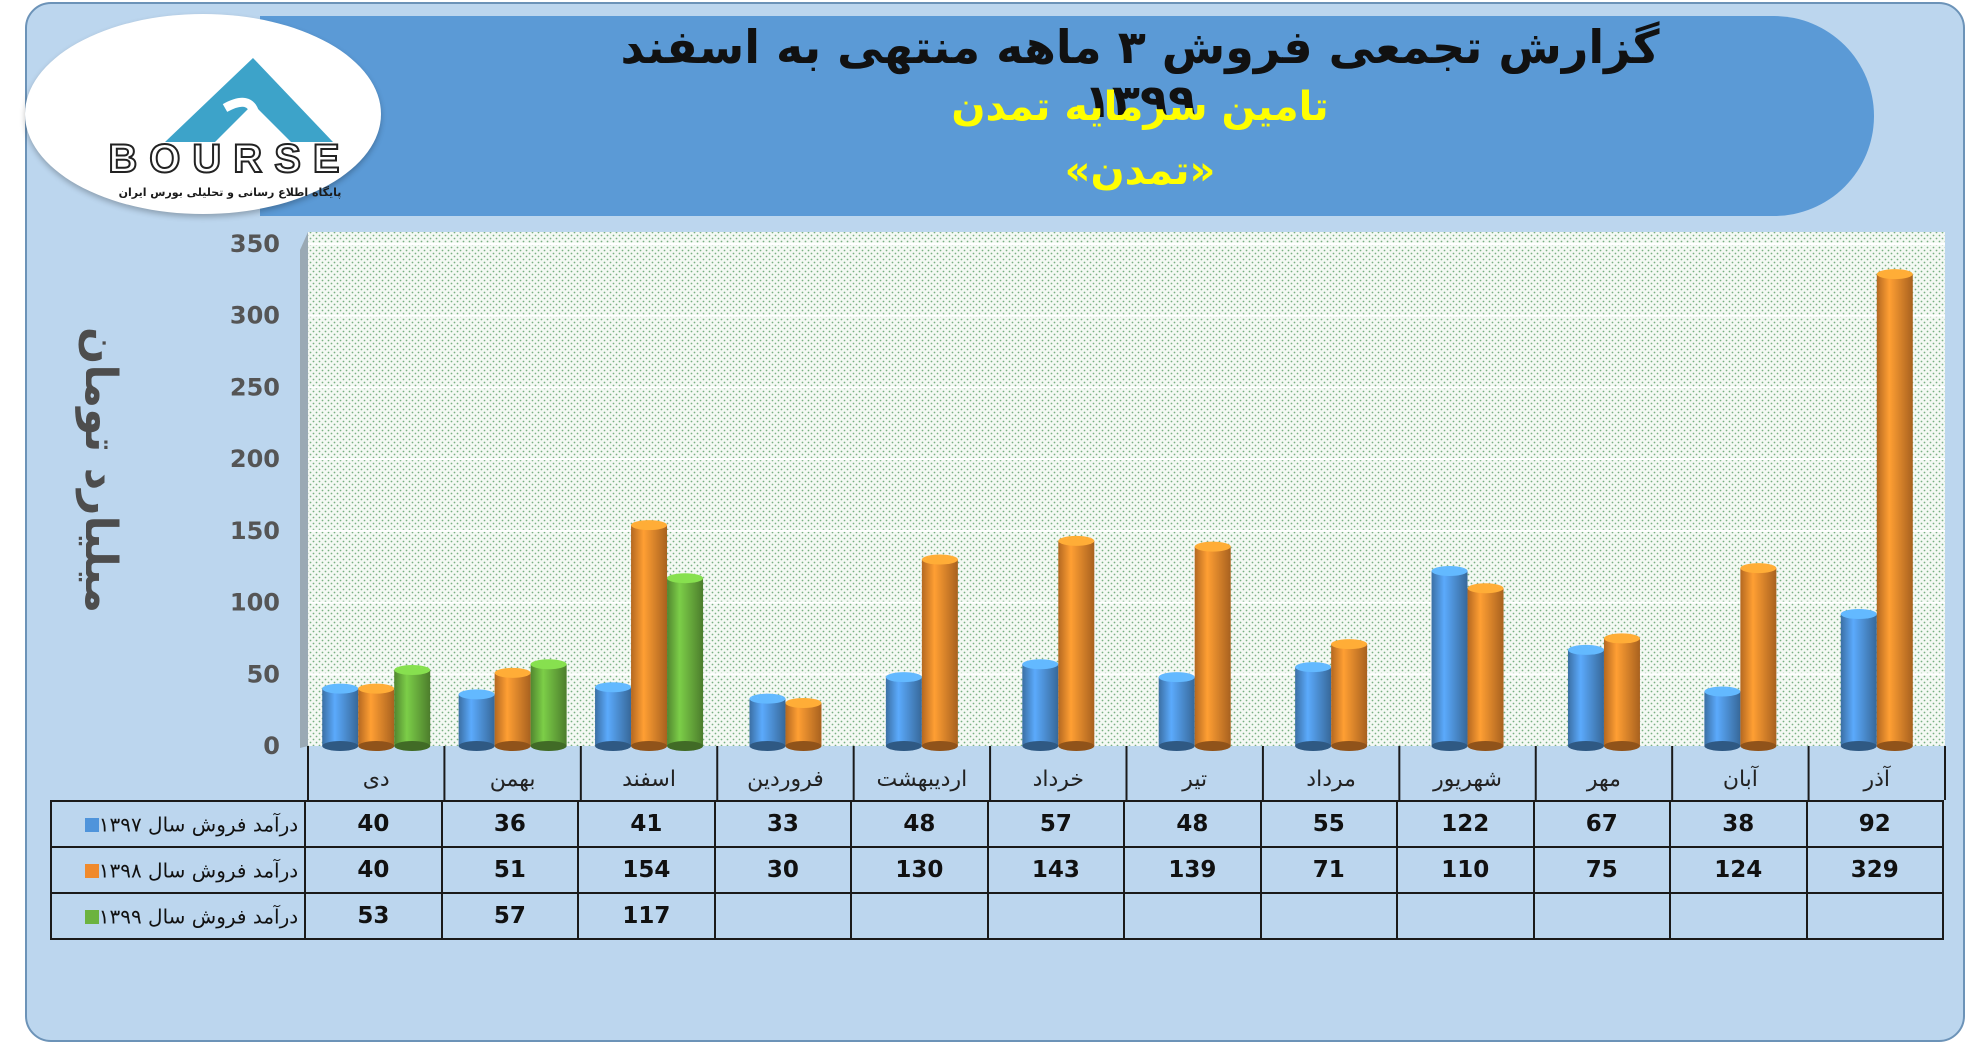 This screenshot has width=1986, height=1047. I want to click on table-cell: 38, so click(1738, 824).